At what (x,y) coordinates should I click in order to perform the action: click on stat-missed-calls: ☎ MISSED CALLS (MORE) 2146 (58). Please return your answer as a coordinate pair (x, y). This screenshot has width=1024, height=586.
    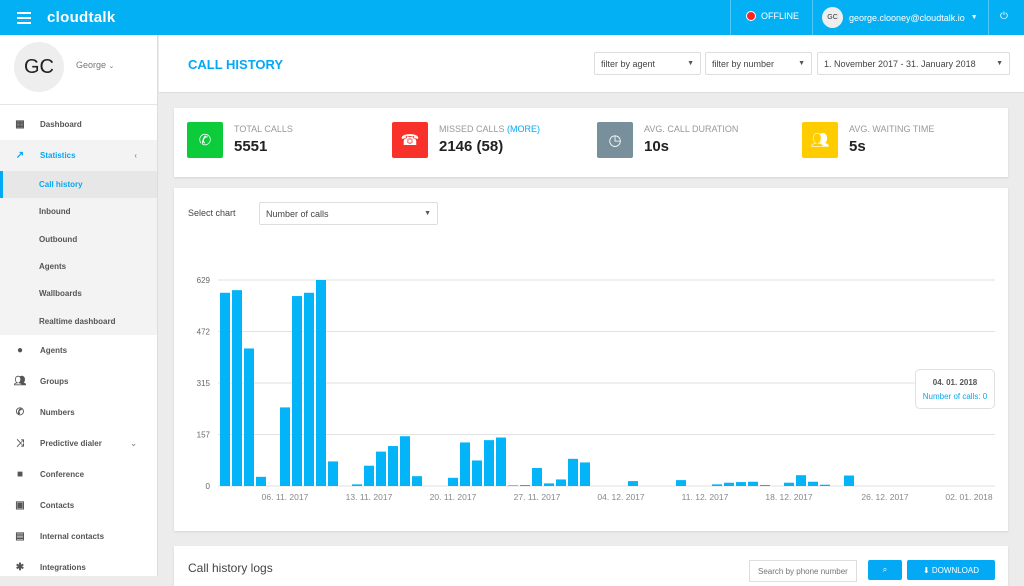
    Looking at the image, I should click on (466, 140).